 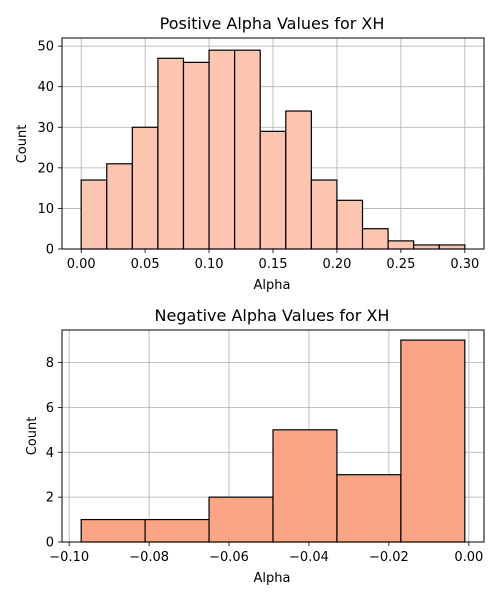 What do you see at coordinates (309, 557) in the screenshot?
I see `x-tick-label: −0.04` at bounding box center [309, 557].